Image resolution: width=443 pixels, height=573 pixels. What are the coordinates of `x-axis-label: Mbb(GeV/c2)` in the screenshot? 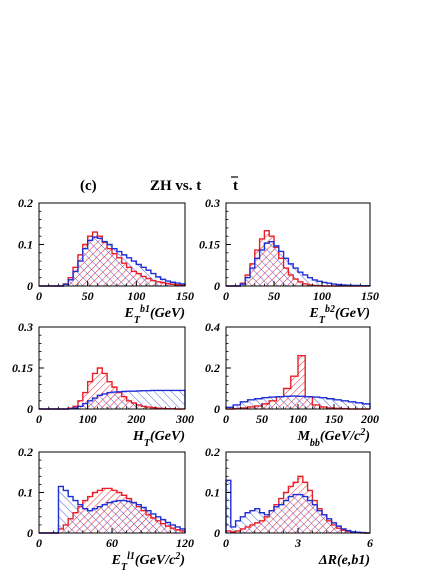 It's located at (333, 438).